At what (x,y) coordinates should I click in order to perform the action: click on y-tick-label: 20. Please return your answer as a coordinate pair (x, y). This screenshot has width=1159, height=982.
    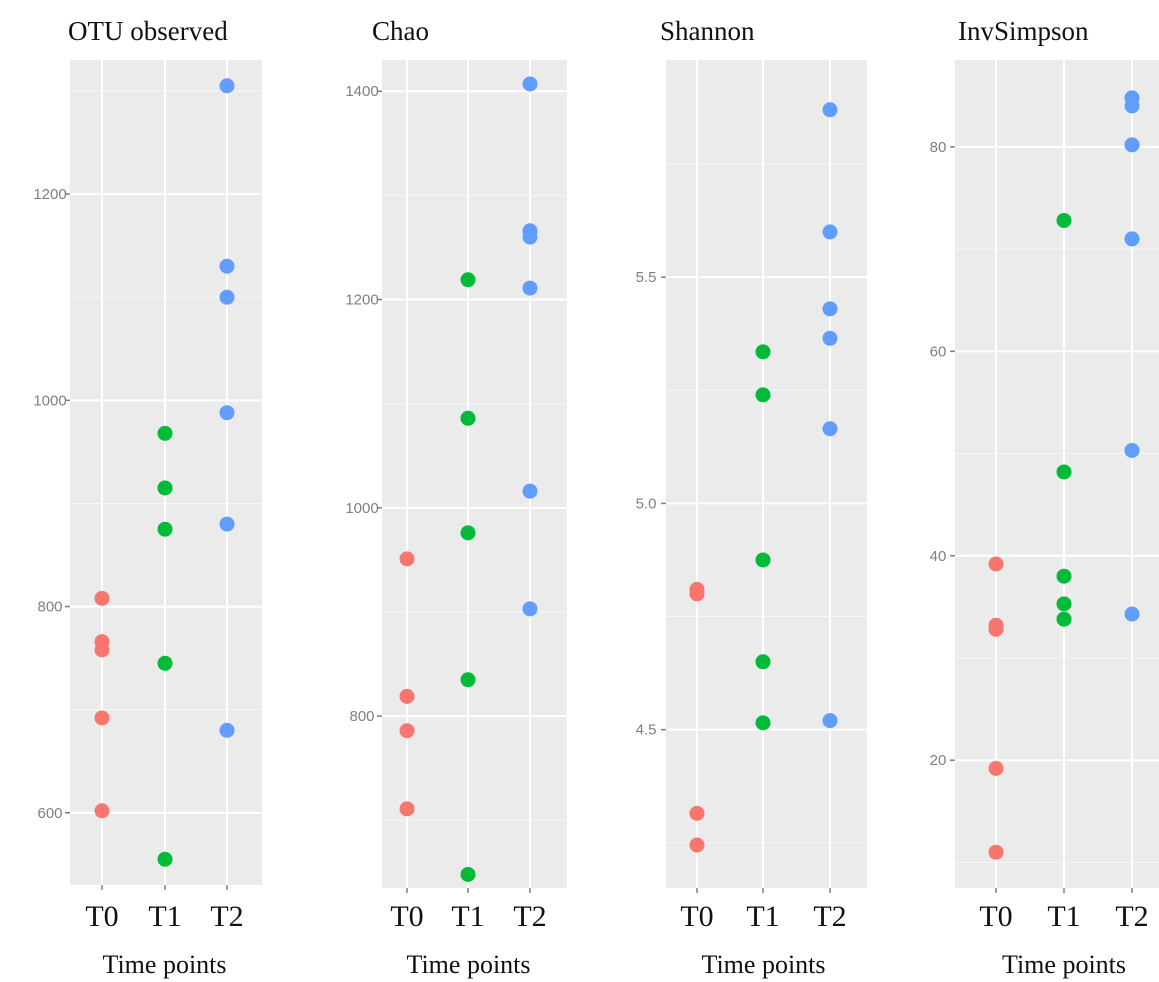
    Looking at the image, I should click on (938, 760).